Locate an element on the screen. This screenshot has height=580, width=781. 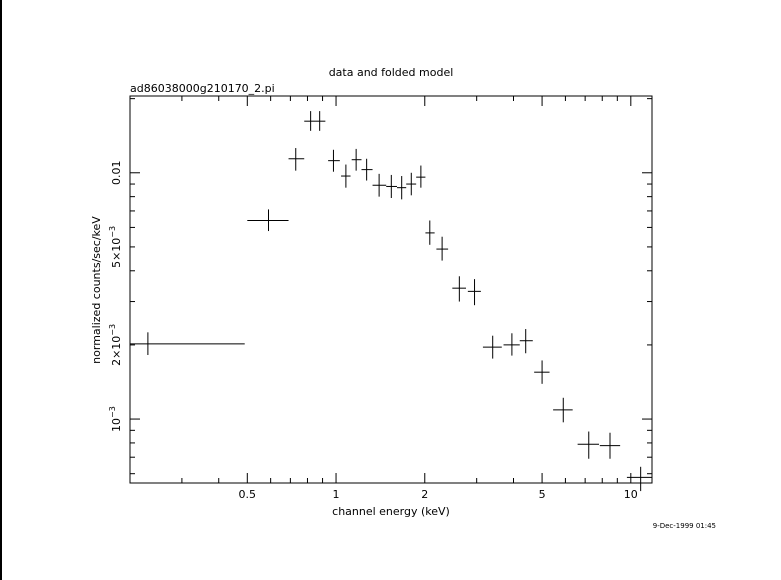
y-tick-label: 0.01 is located at coordinates (116, 173).